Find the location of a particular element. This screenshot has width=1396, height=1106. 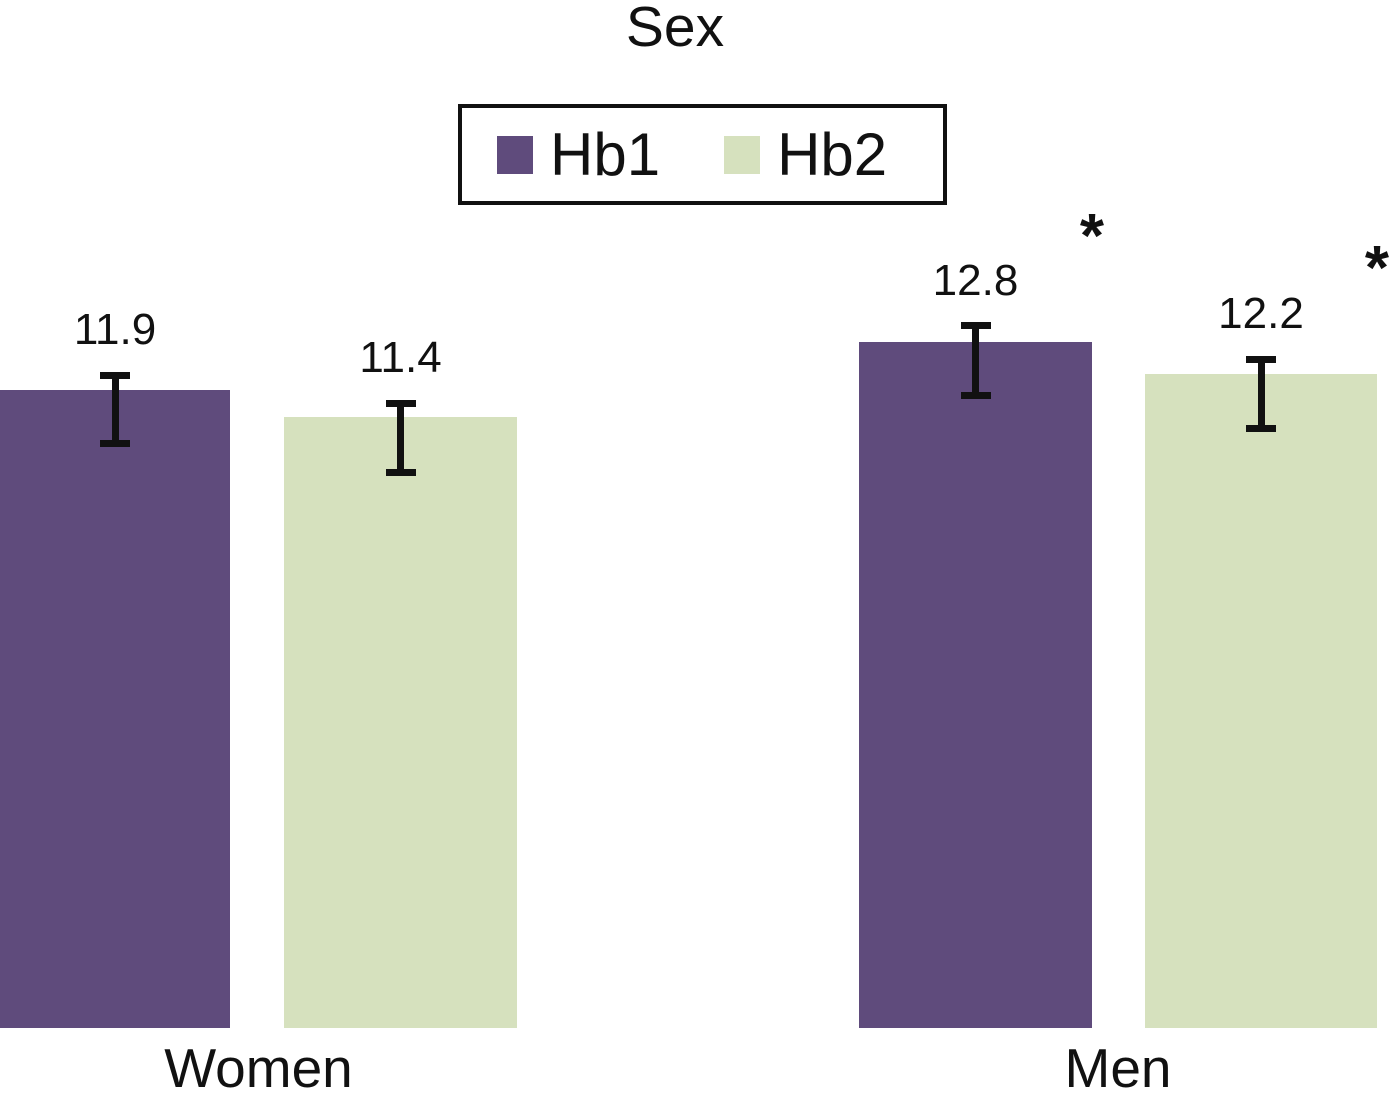

chart-title: Sex is located at coordinates (675, 29).